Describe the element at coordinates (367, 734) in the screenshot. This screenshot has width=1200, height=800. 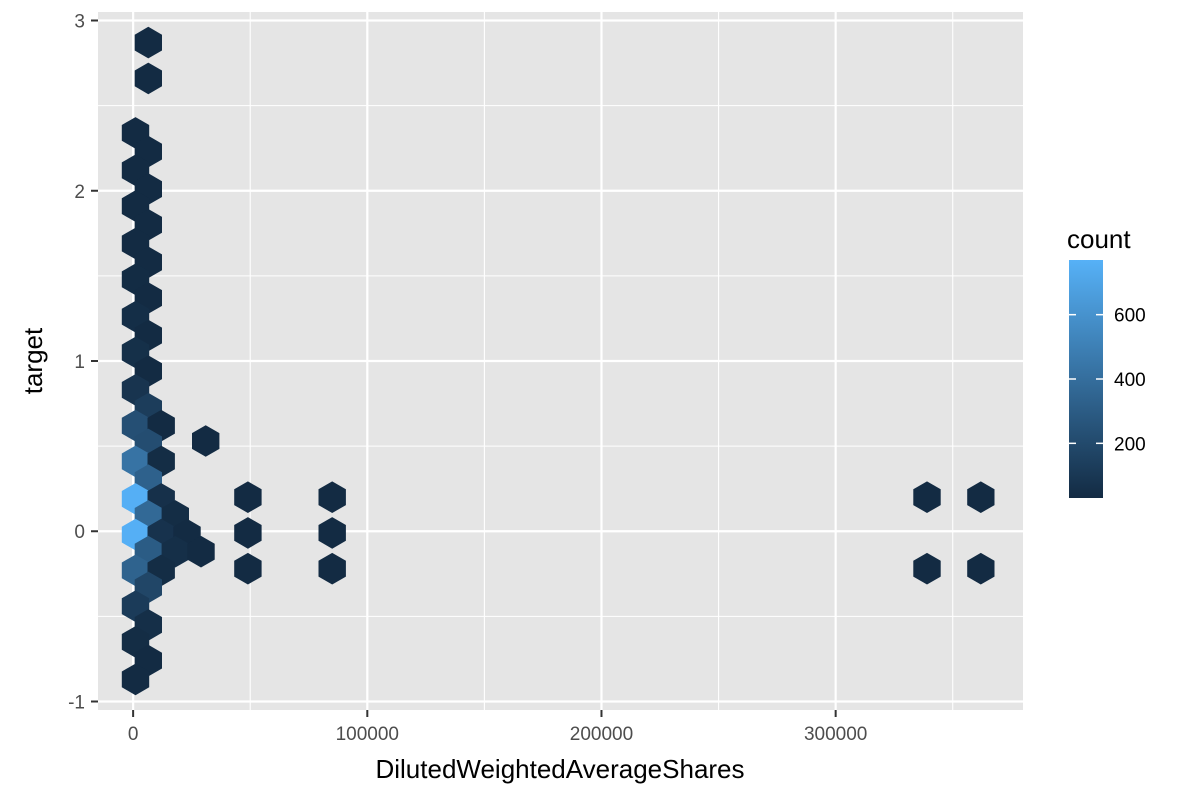
I see `x-tick-label: 100000` at that location.